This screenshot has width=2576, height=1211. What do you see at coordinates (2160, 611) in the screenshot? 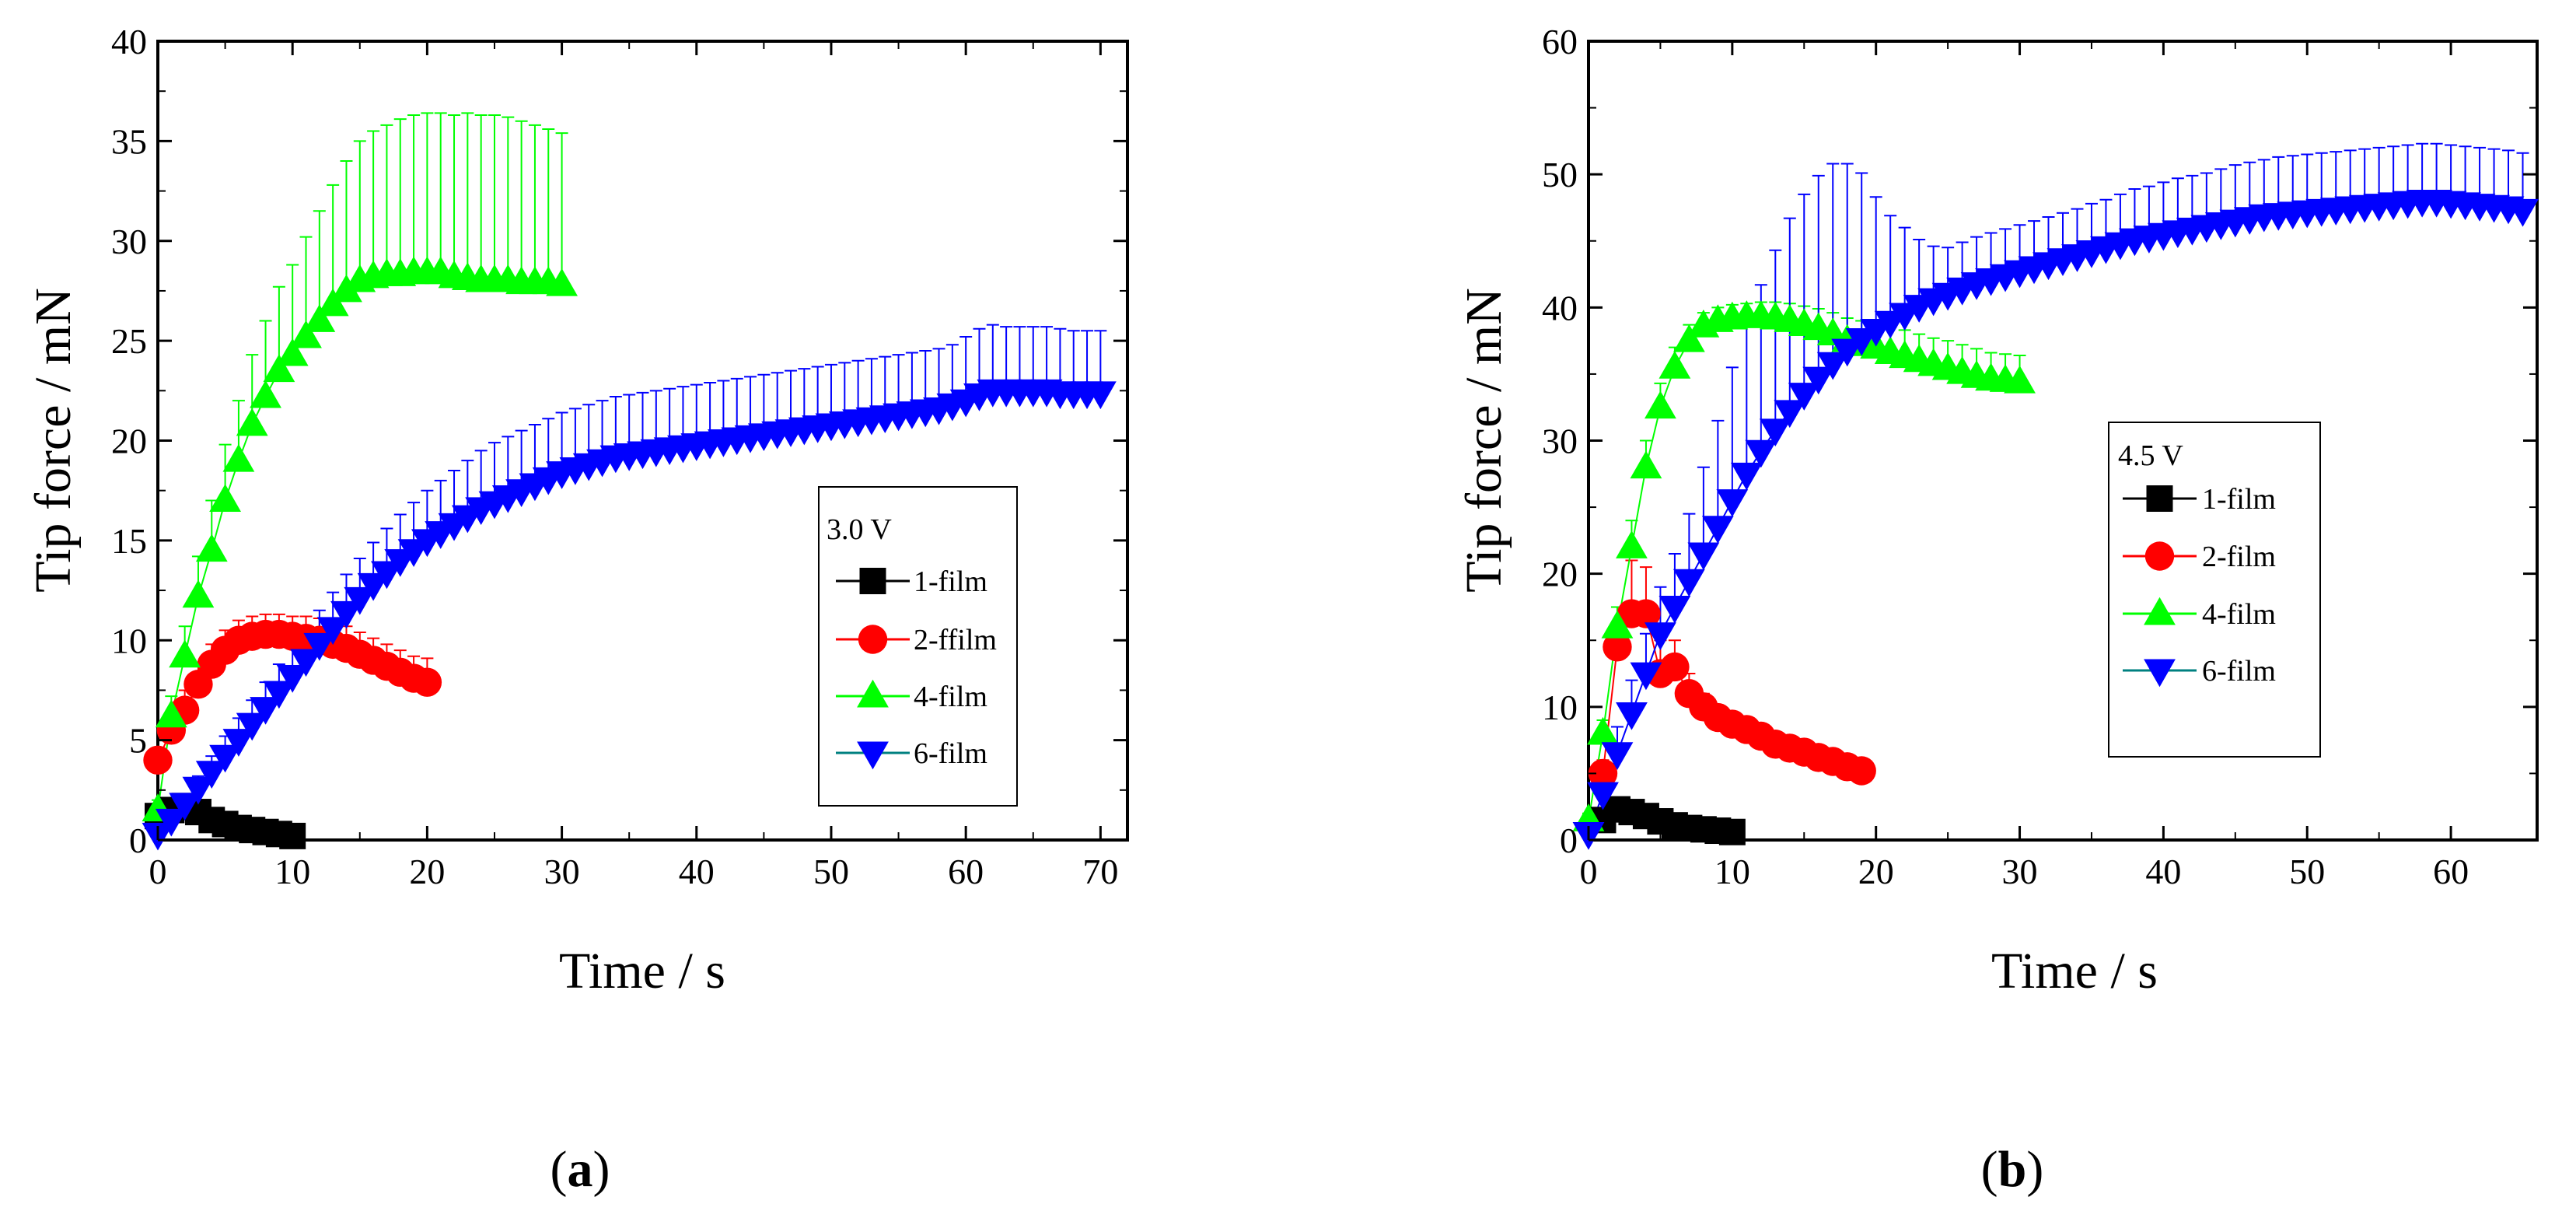
I see `legend-marker-4-film` at bounding box center [2160, 611].